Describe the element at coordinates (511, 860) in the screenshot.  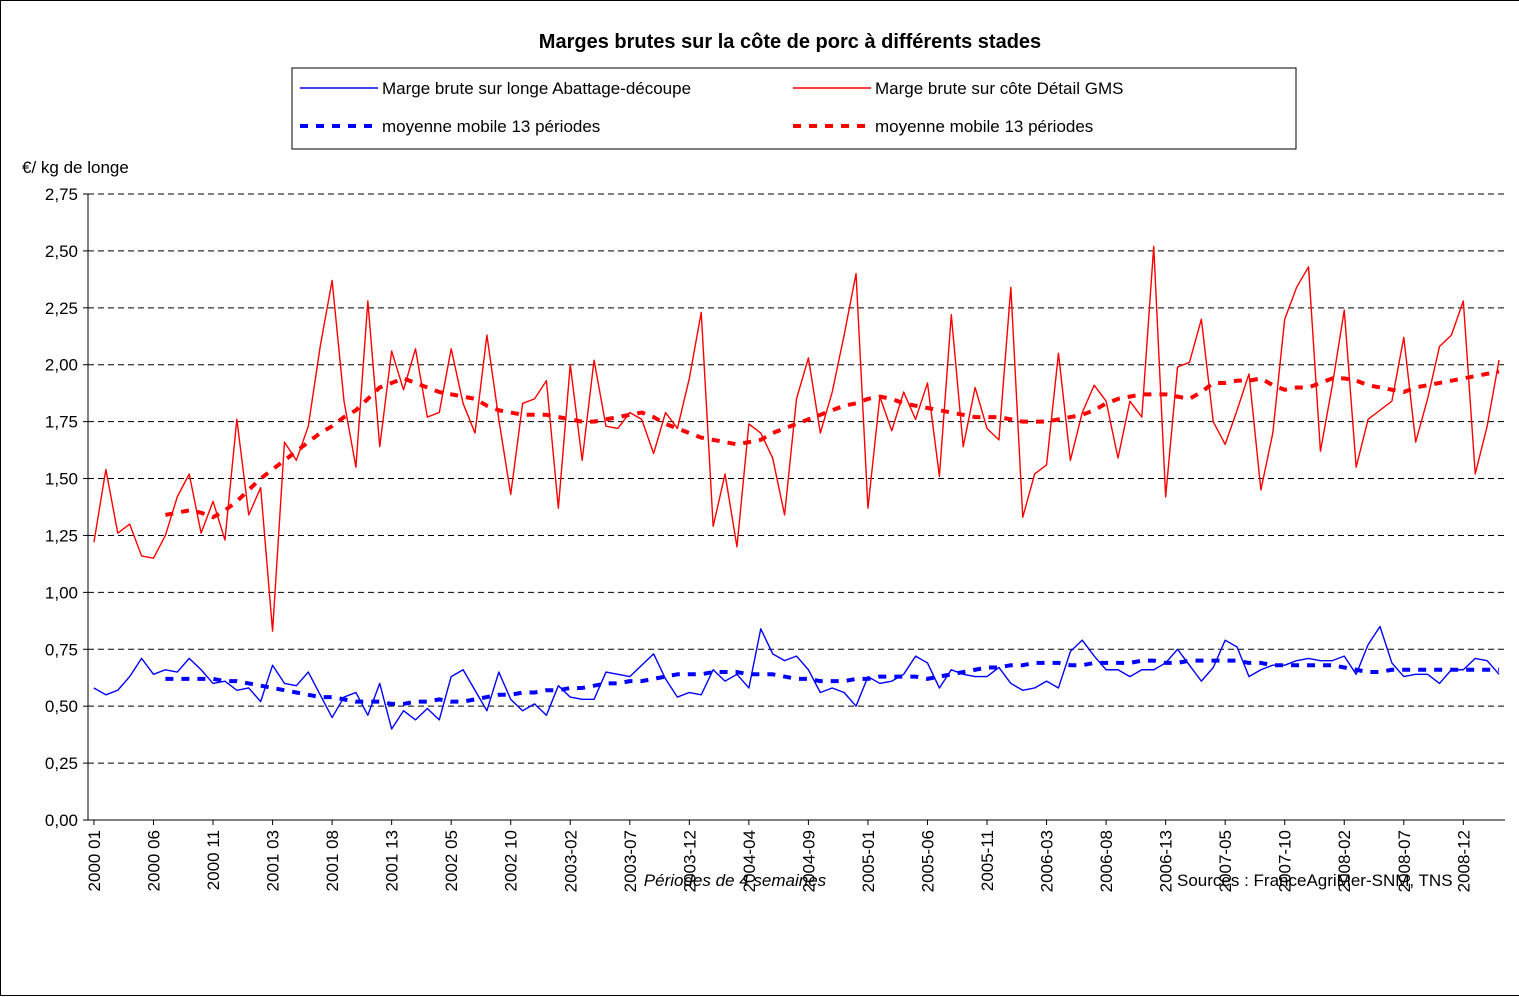
I see `x-tick-label: 2002 10` at that location.